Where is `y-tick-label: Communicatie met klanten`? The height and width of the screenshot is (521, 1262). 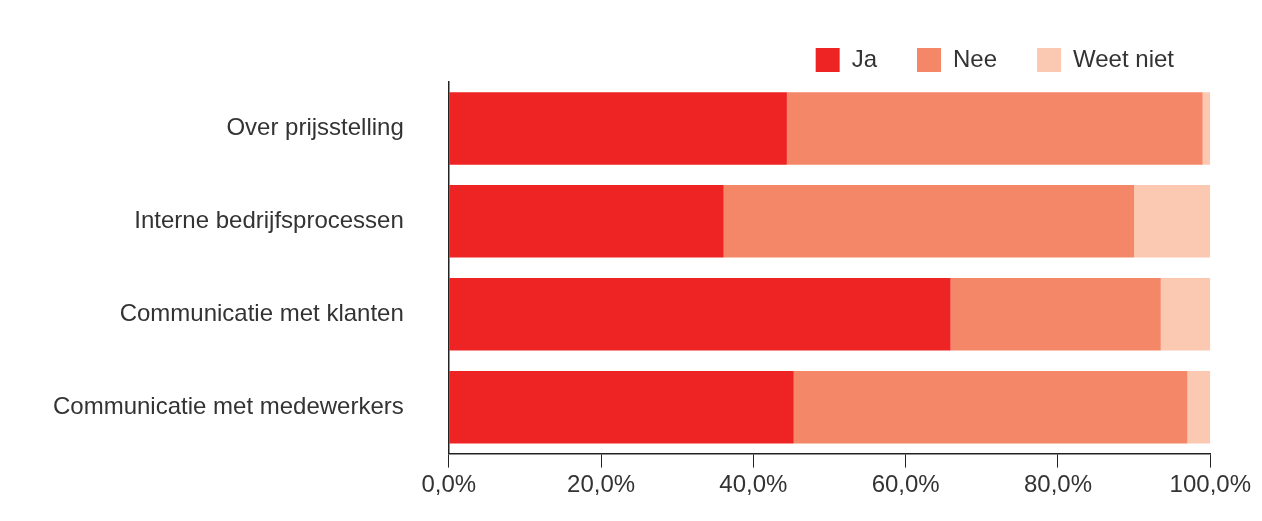
y-tick-label: Communicatie met klanten is located at coordinates (261, 312).